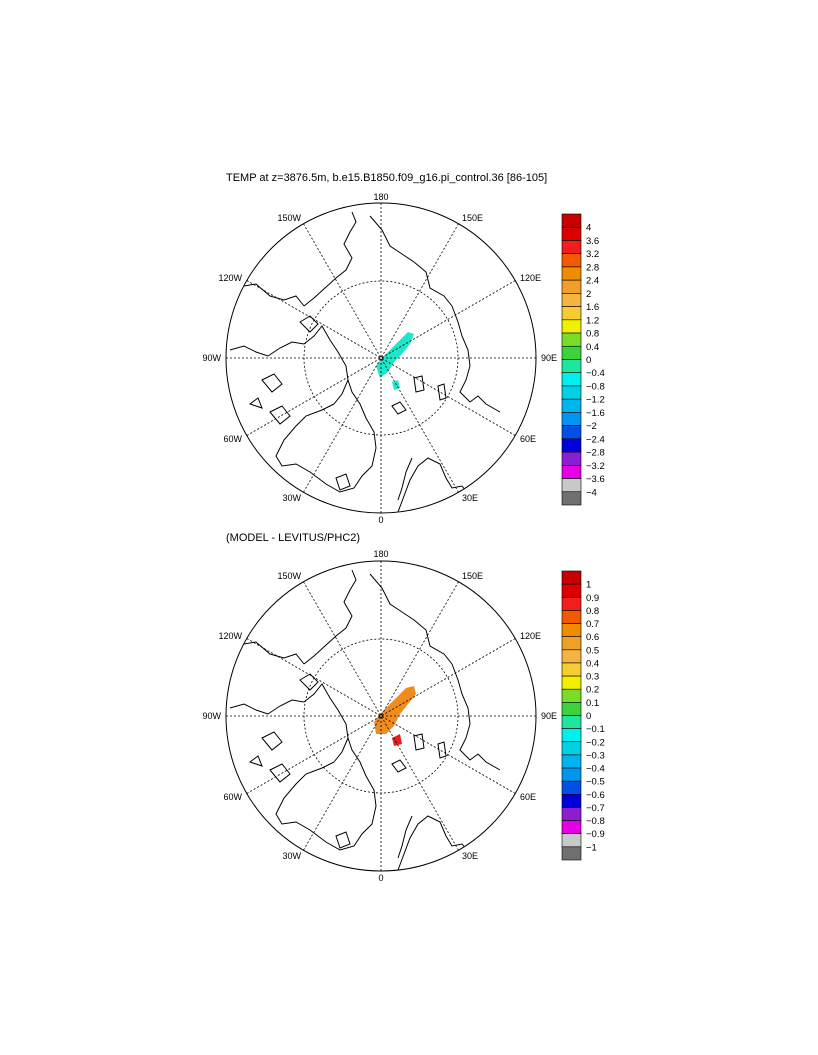 The image size is (818, 1055). Describe the element at coordinates (211, 358) in the screenshot. I see `panel-1-lon-90w: 90W` at that location.